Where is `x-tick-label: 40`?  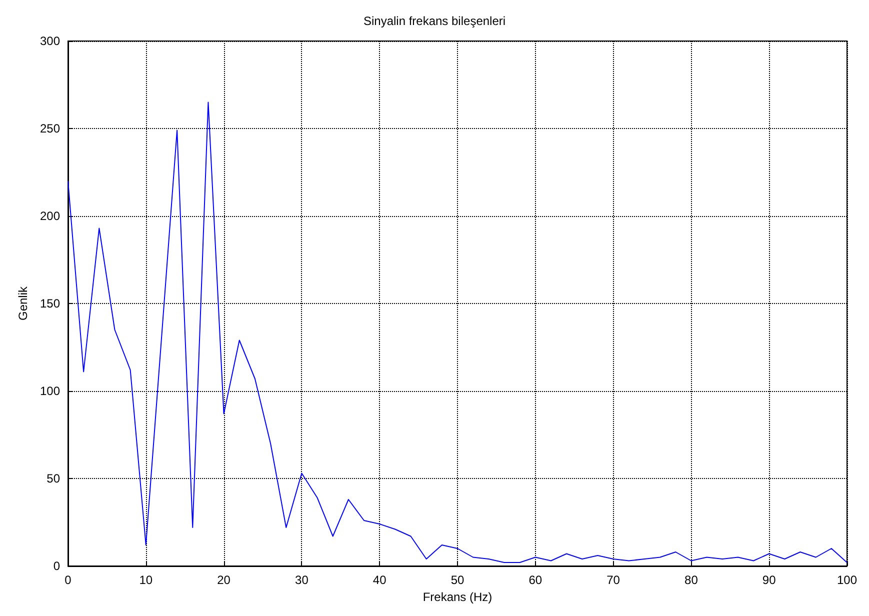
x-tick-label: 40 is located at coordinates (379, 580).